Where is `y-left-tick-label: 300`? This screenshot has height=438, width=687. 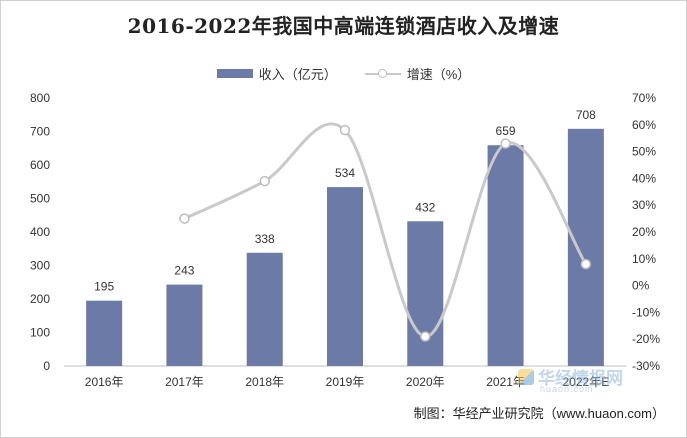
y-left-tick-label: 300 is located at coordinates (40, 266).